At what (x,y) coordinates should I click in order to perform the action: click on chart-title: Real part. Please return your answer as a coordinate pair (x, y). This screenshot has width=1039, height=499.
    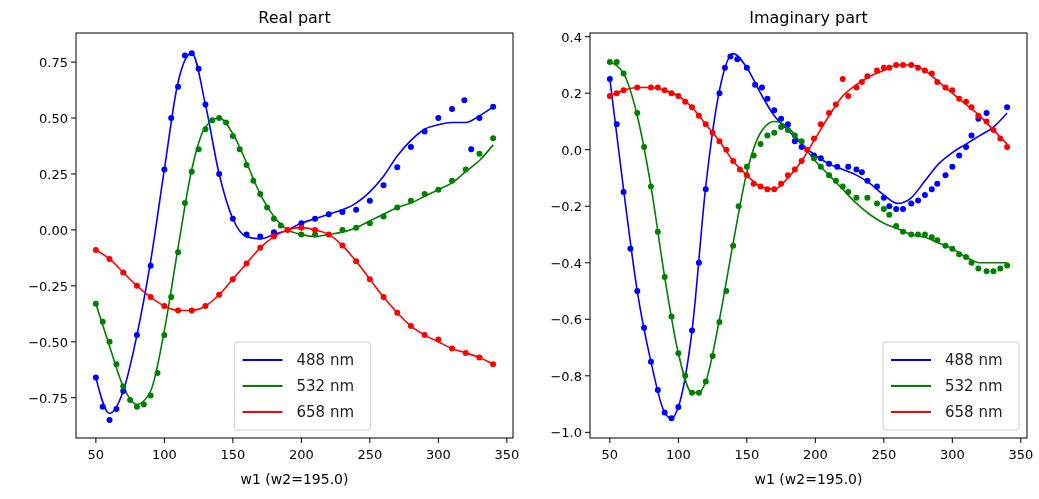
    Looking at the image, I should click on (294, 17).